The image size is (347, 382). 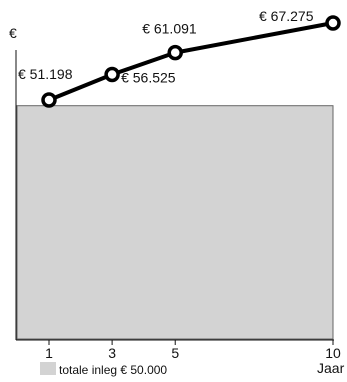 I want to click on legend-swatch, so click(x=48, y=368).